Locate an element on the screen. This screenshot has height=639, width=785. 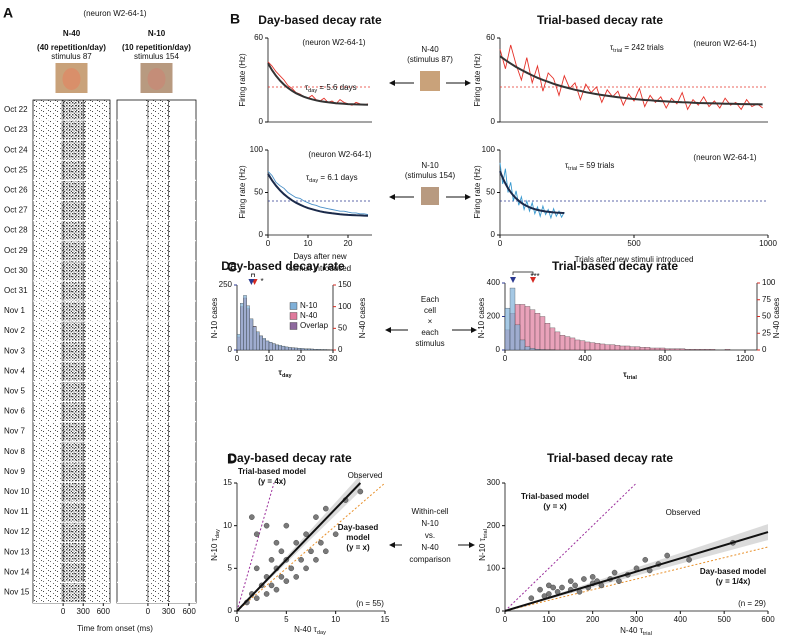
date-label: Oct 30 is located at coordinates (16, 270).